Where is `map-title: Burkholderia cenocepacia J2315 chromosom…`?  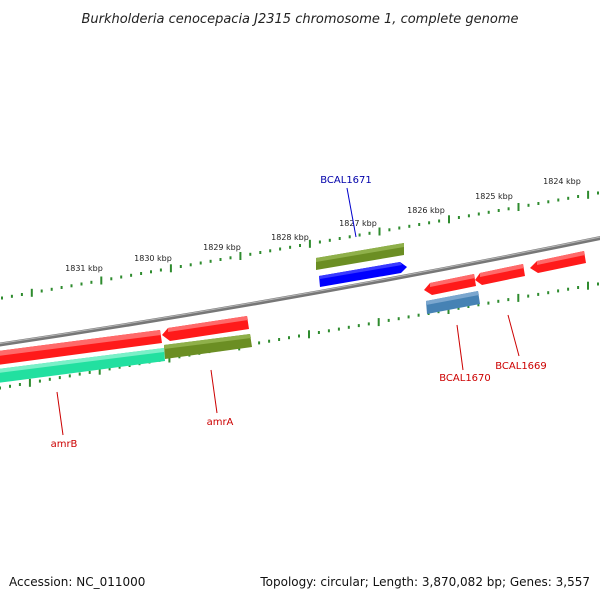 map-title: Burkholderia cenocepacia J2315 chromosom… is located at coordinates (299, 19).